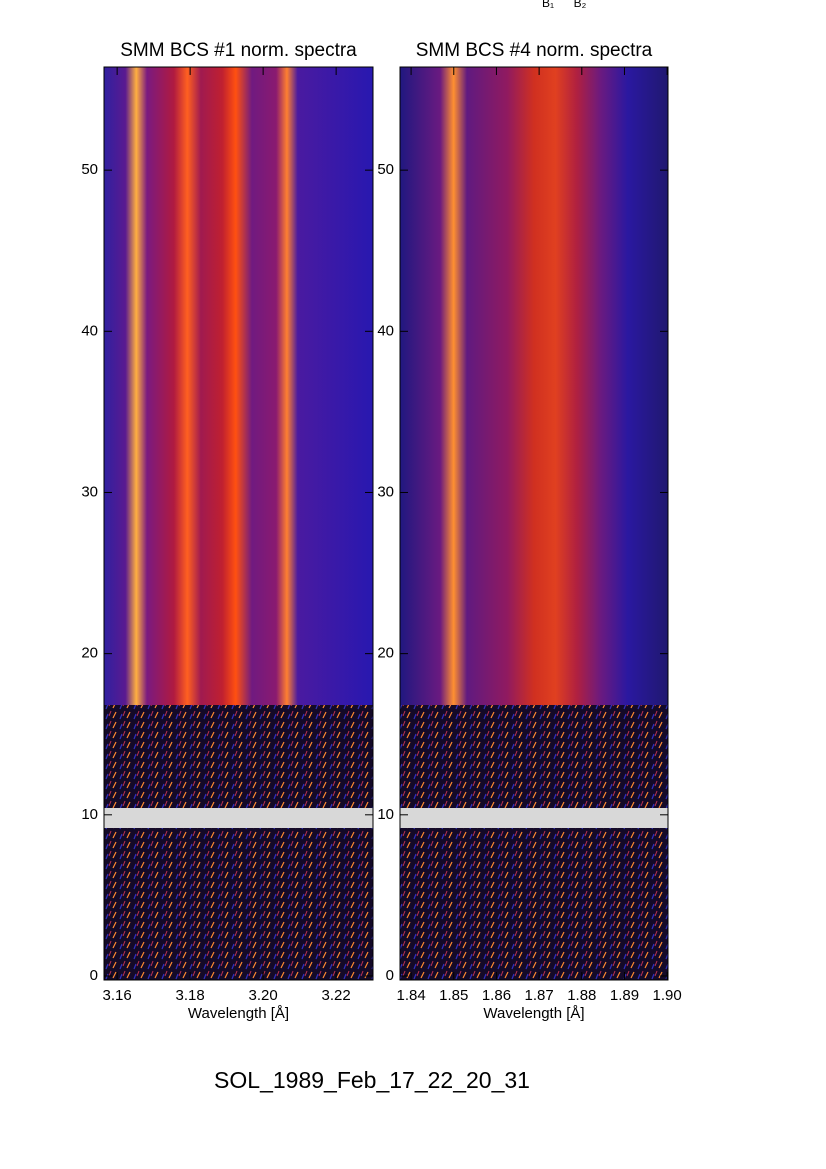 The width and height of the screenshot is (826, 1169). What do you see at coordinates (580, 5) in the screenshot?
I see `annotation: B₂` at bounding box center [580, 5].